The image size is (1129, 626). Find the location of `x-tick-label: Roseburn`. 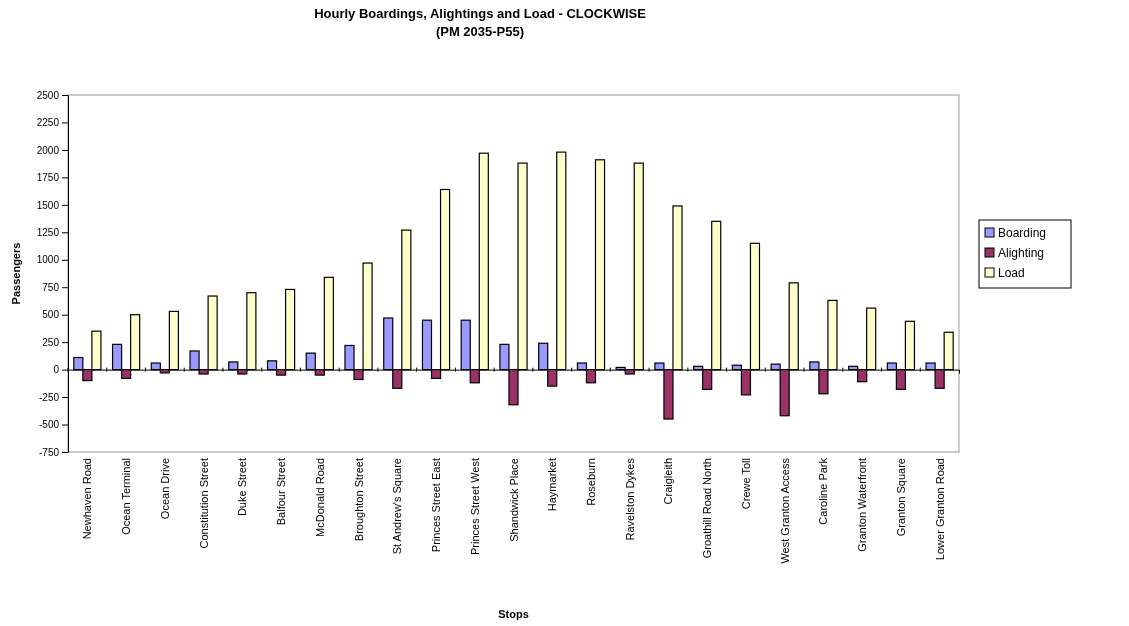

x-tick-label: Roseburn is located at coordinates (590, 482).